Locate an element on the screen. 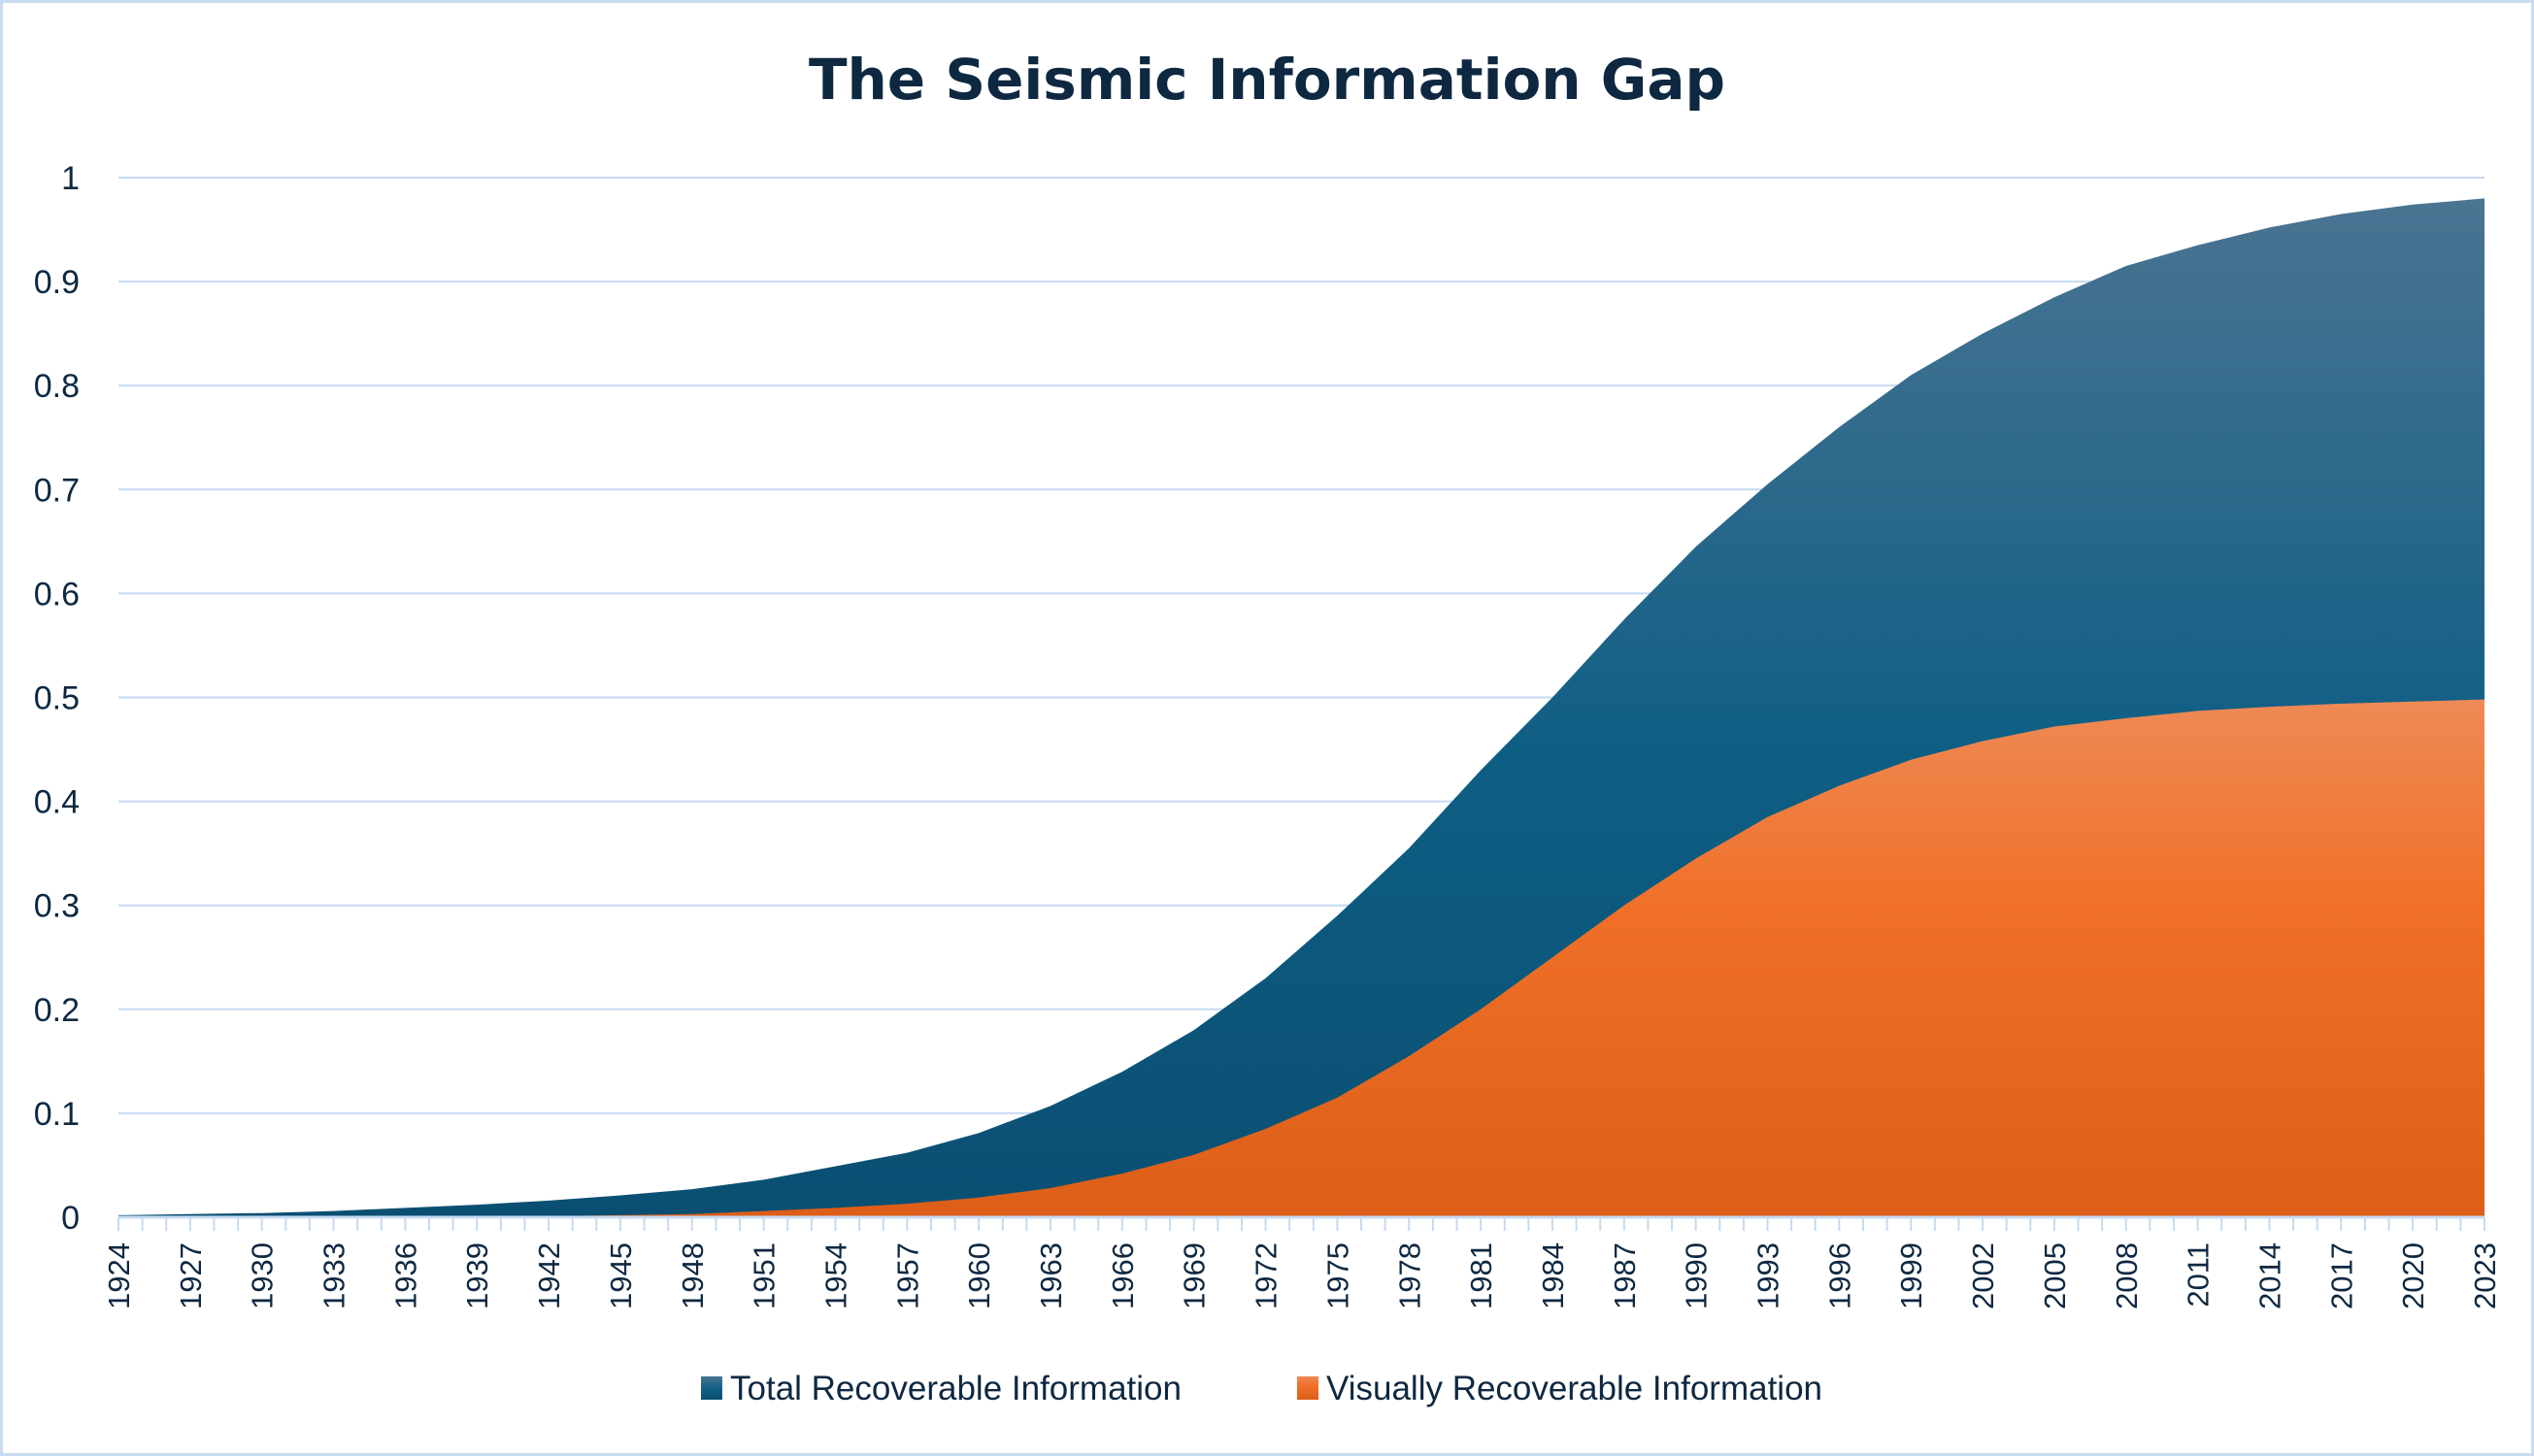  x-tick-label: 1951 is located at coordinates (765, 1275).